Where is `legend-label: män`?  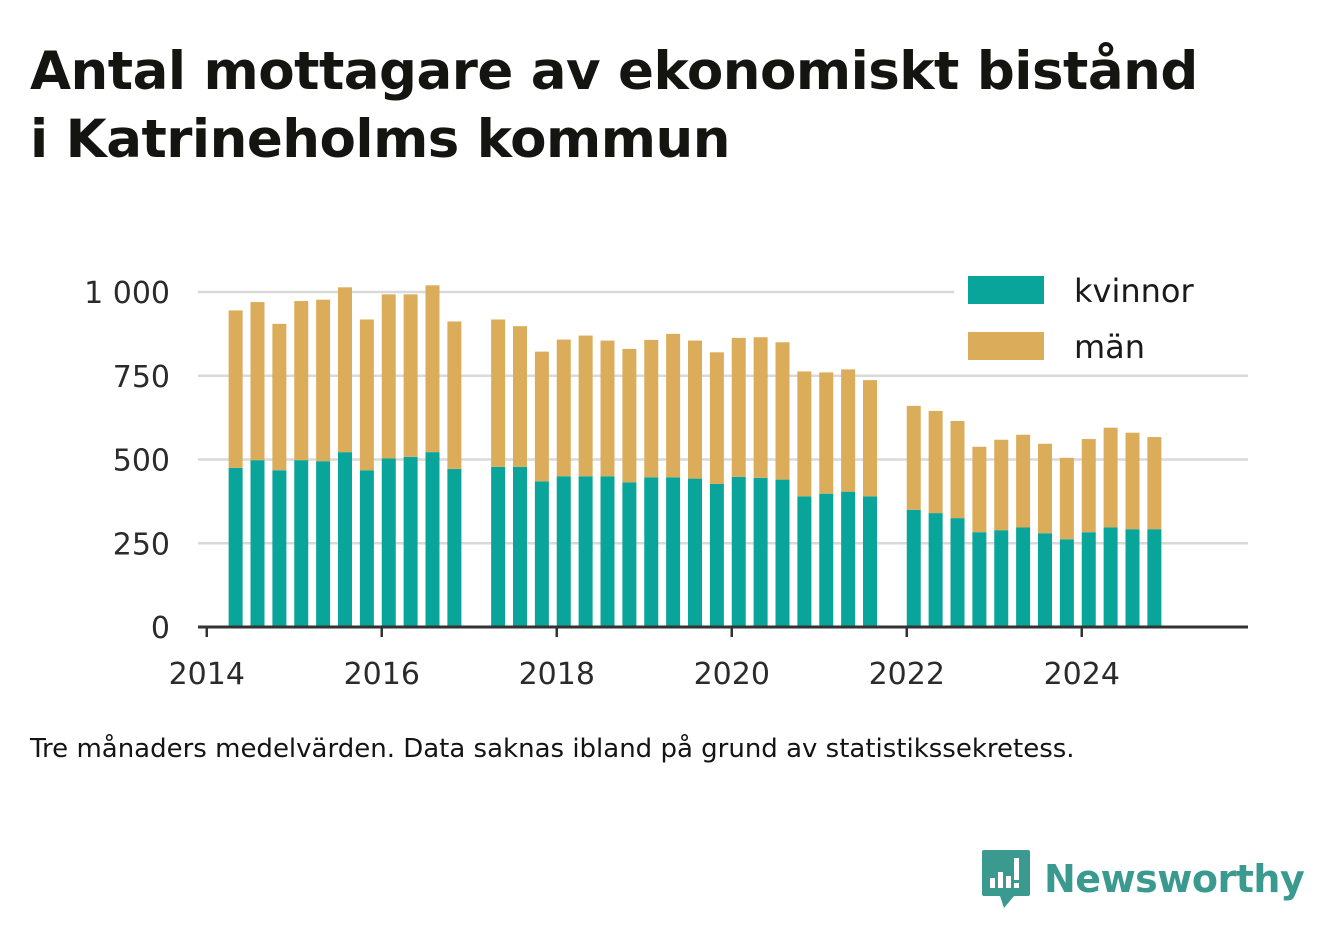 legend-label: män is located at coordinates (1109, 347).